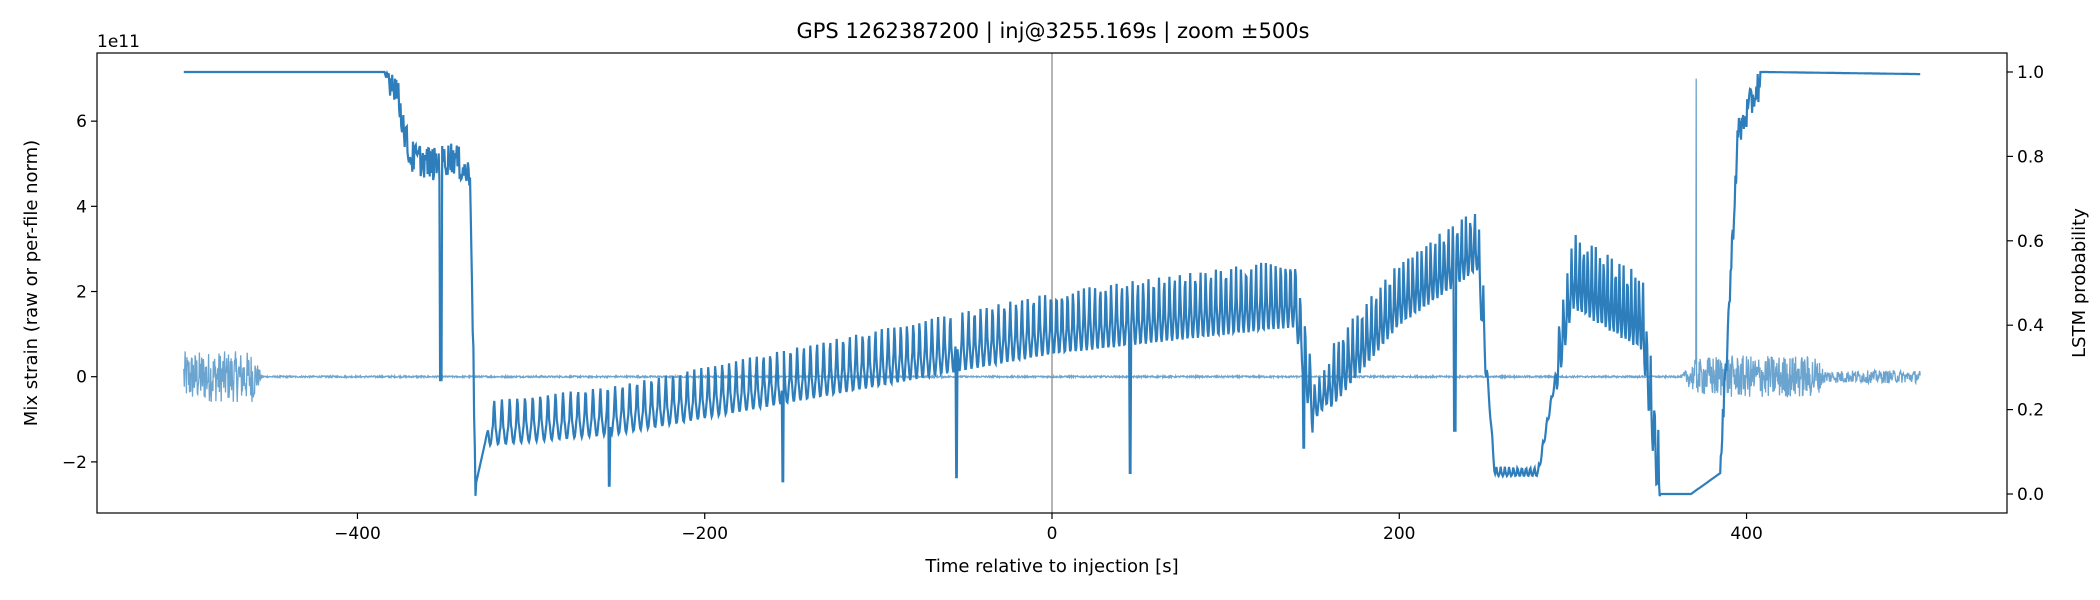 The width and height of the screenshot is (2100, 600). I want to click on y-axis-label: Mix strain (raw or per-file norm), so click(31, 283).